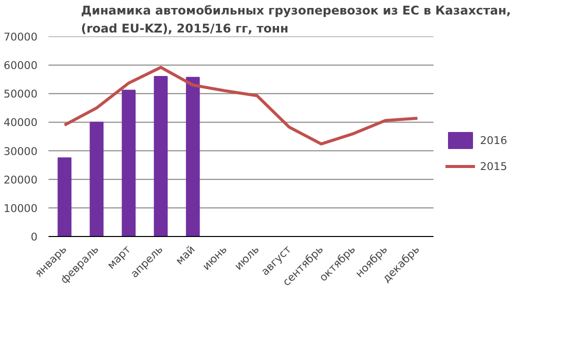 Image resolution: width=563 pixels, height=337 pixels. Describe the element at coordinates (21, 37) in the screenshot. I see `y-tick-label: 70000` at that location.